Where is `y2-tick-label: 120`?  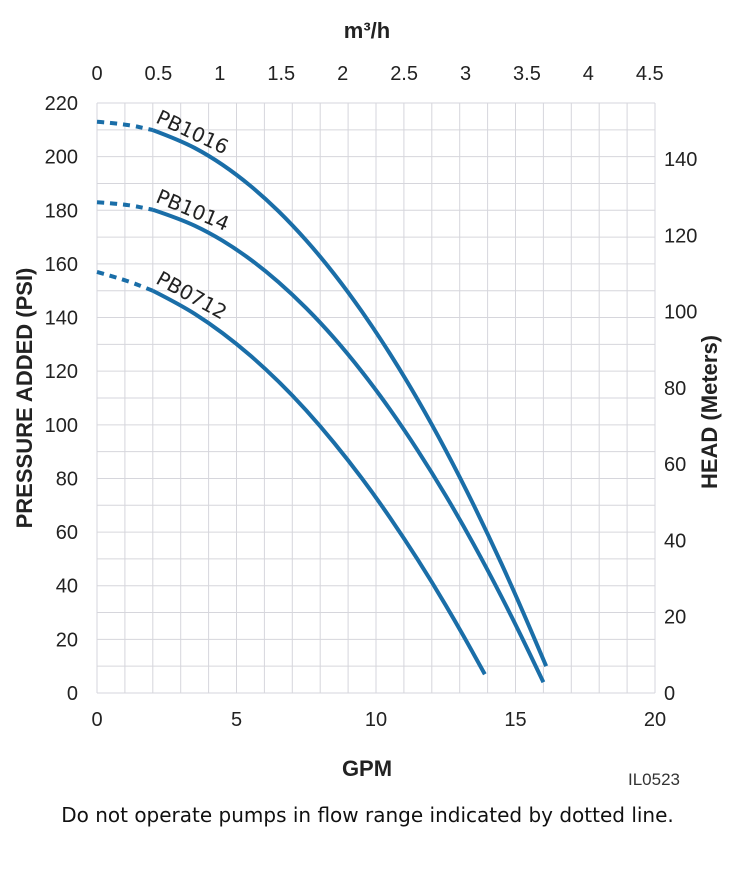
y2-tick-label: 120 is located at coordinates (680, 236).